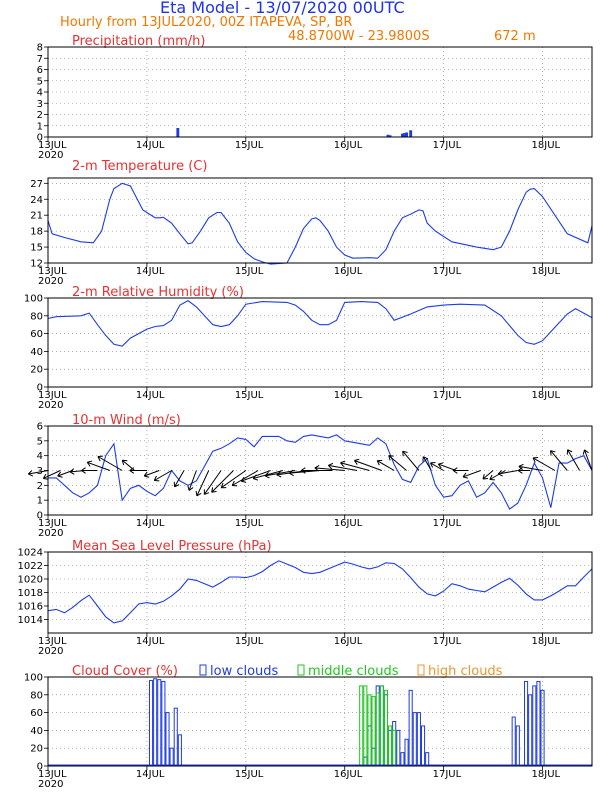 This screenshot has width=612, height=792. I want to click on legend-label: high clouds, so click(465, 671).